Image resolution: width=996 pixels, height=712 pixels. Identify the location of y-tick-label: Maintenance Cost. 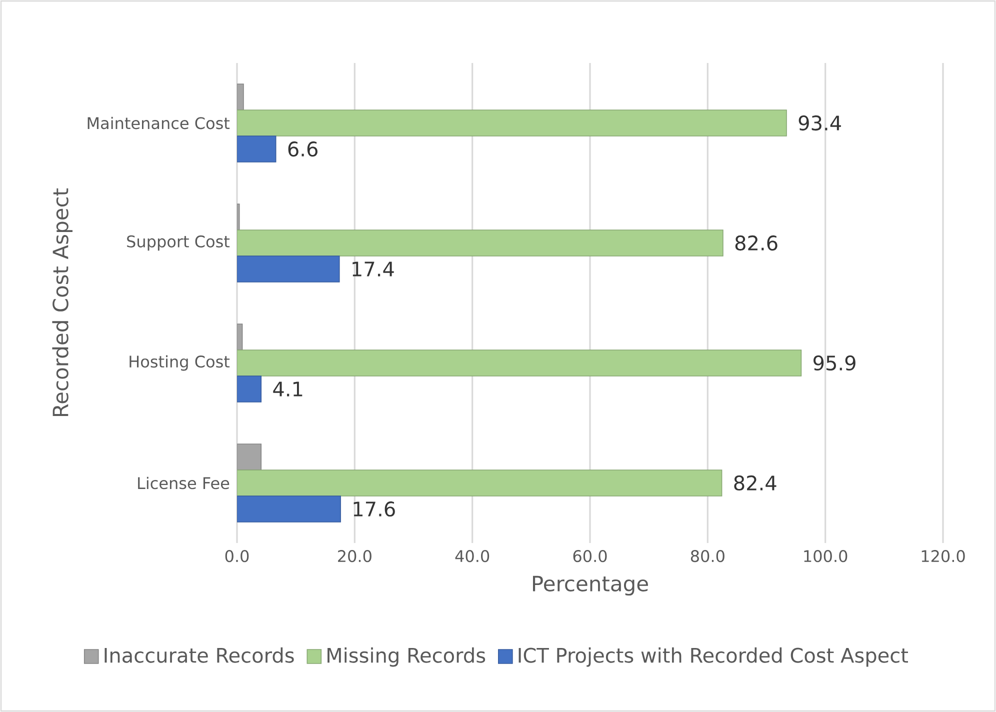
(159, 123).